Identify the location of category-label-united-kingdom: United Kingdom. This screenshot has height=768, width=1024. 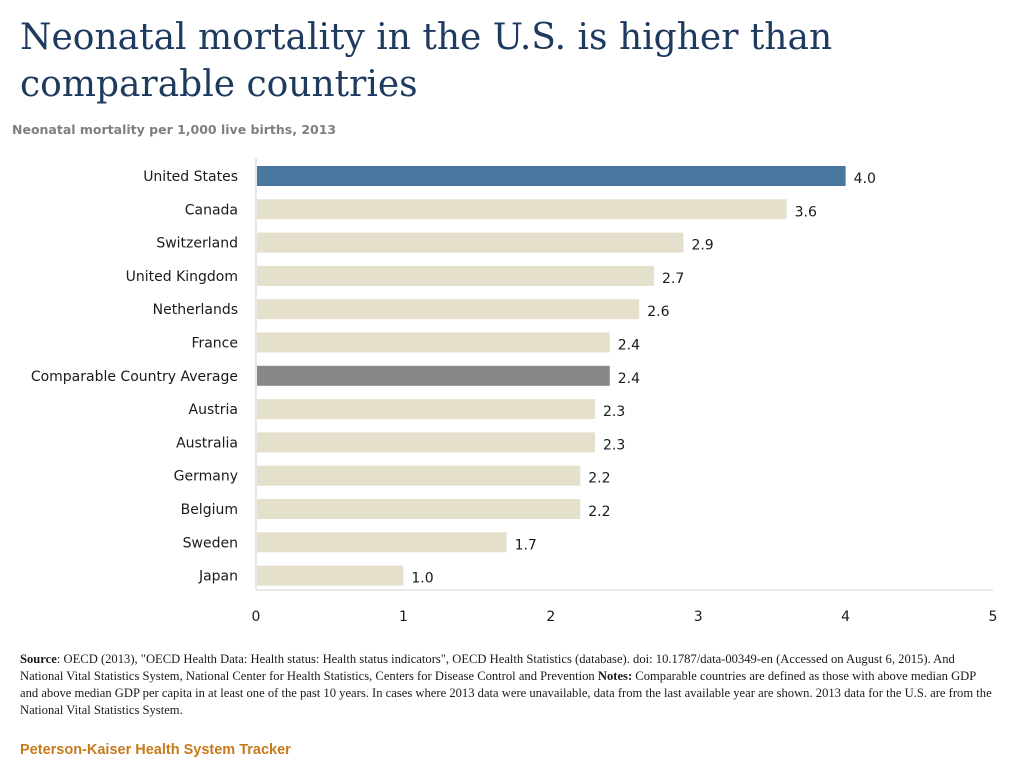
(182, 277).